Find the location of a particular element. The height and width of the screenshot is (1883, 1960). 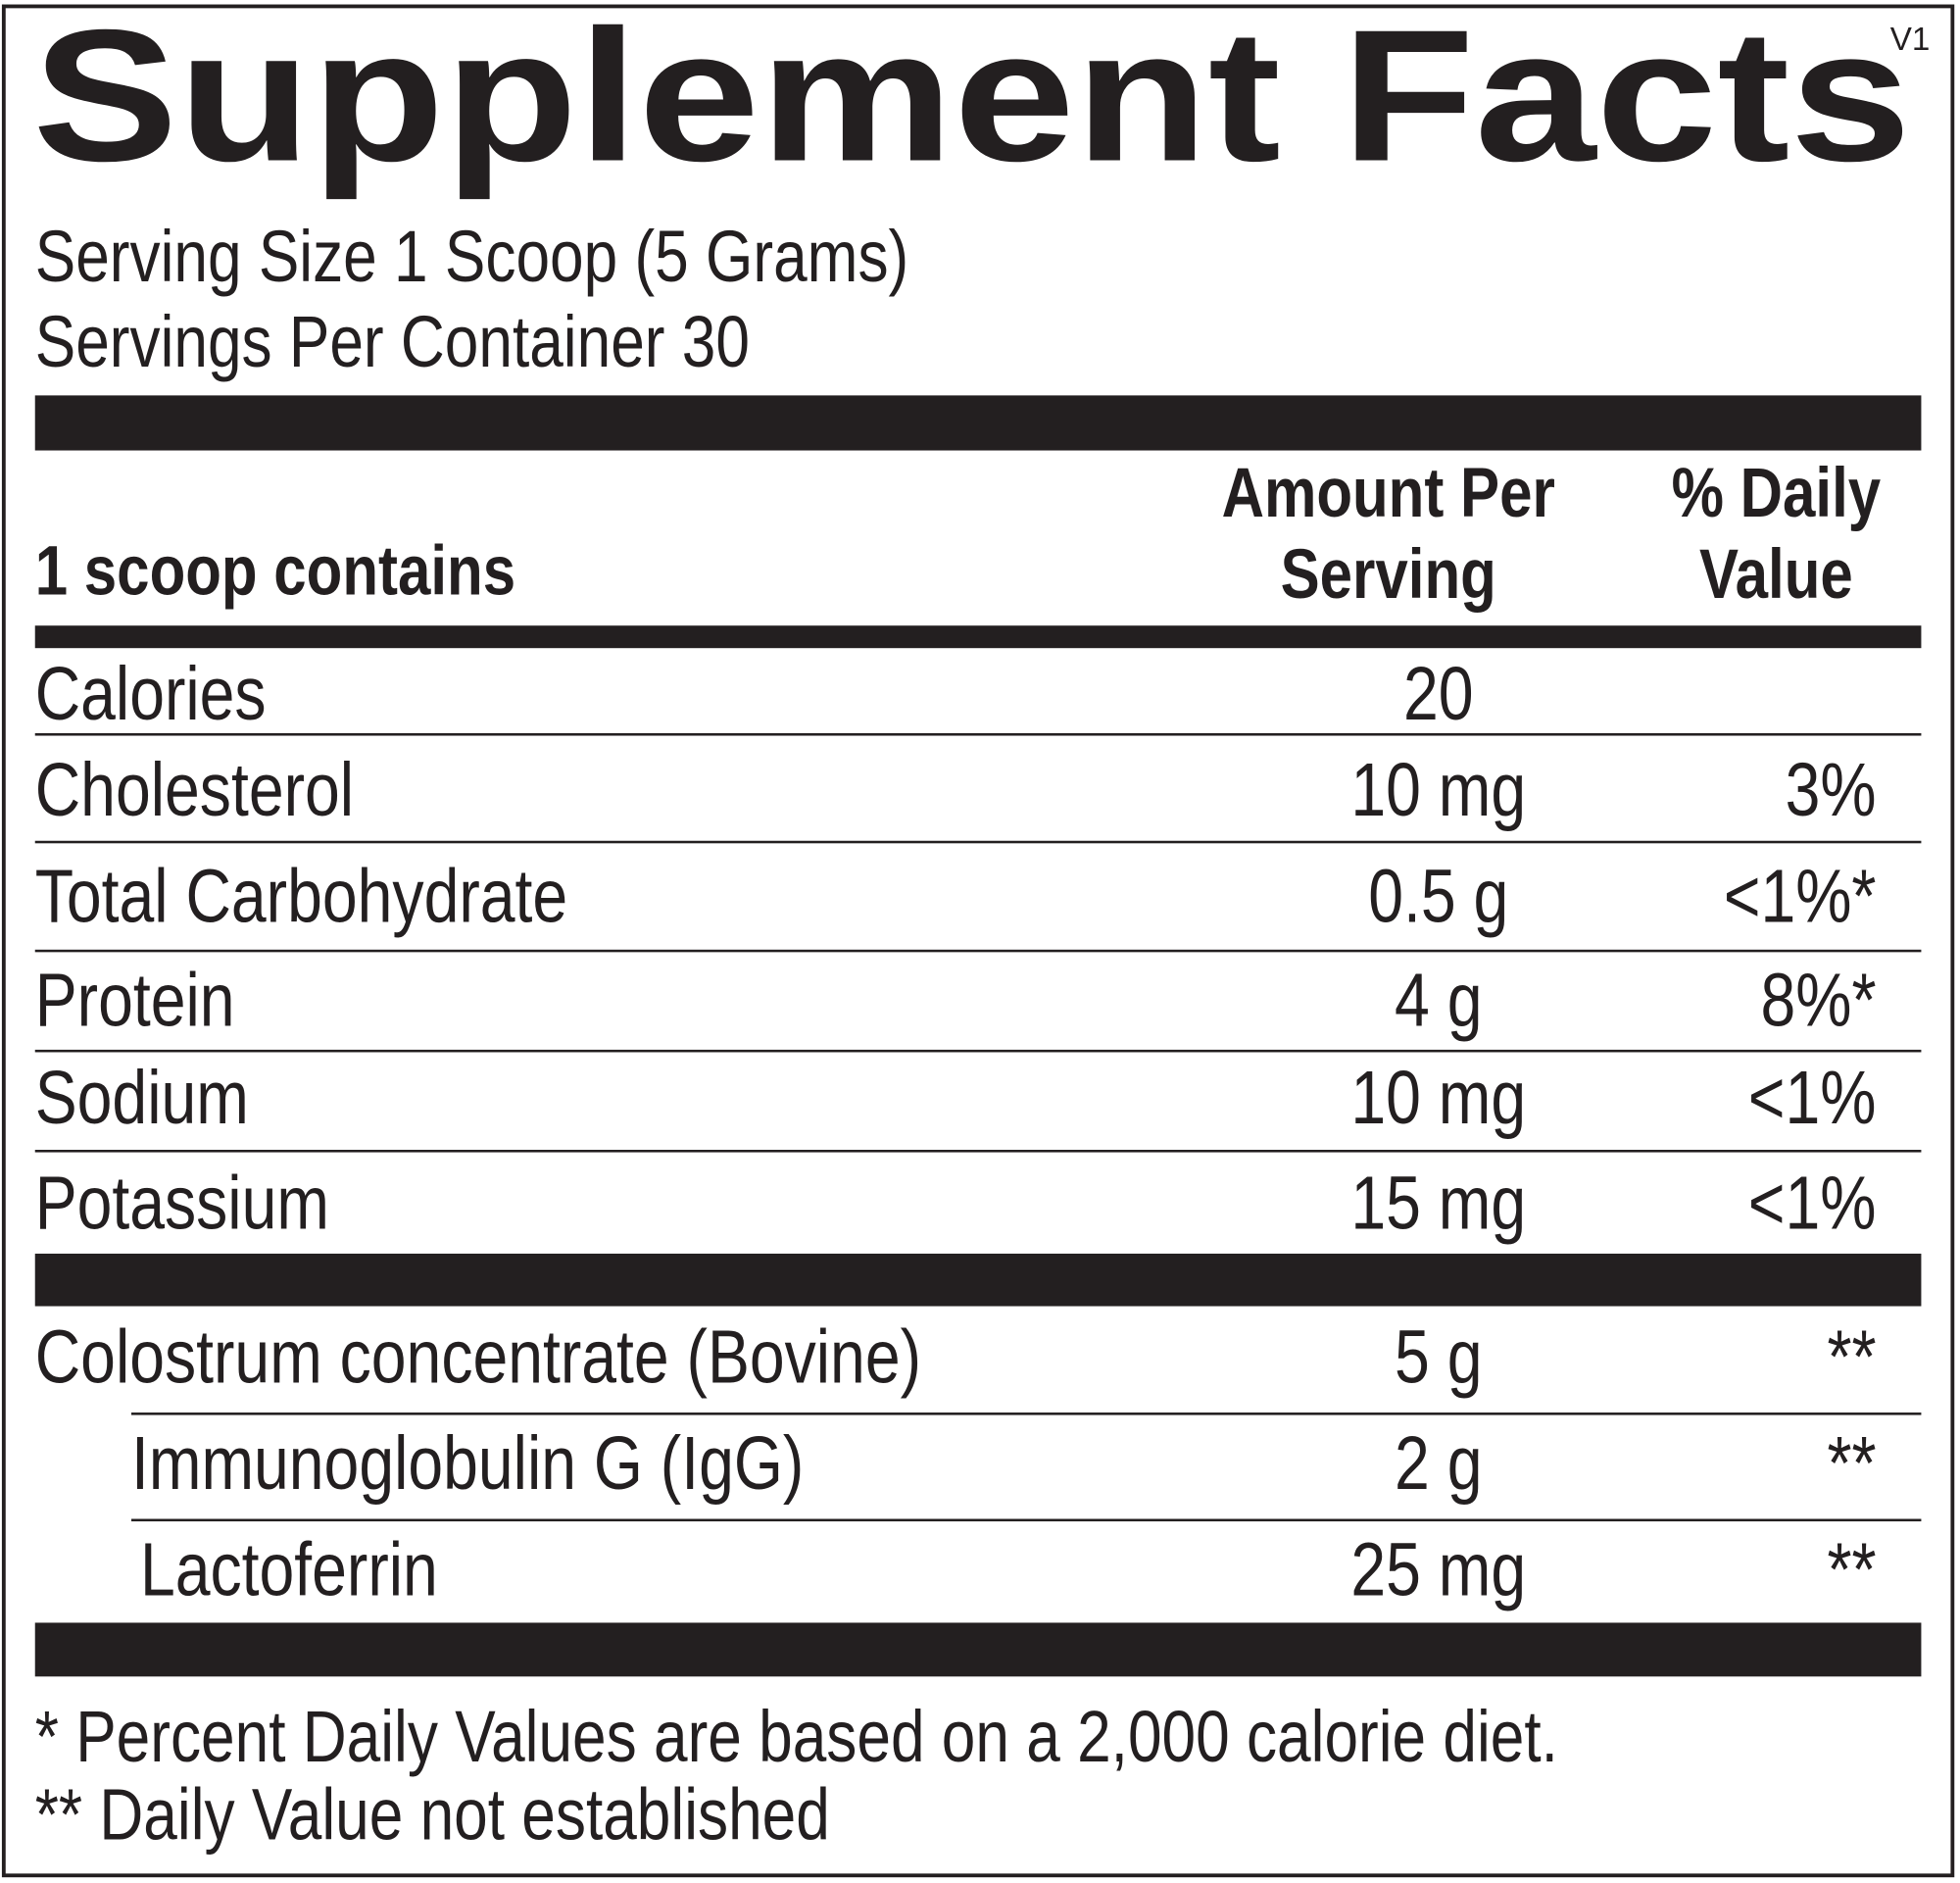

nutrient-name: Immunoglobulin G (IgG) is located at coordinates (467, 1464).